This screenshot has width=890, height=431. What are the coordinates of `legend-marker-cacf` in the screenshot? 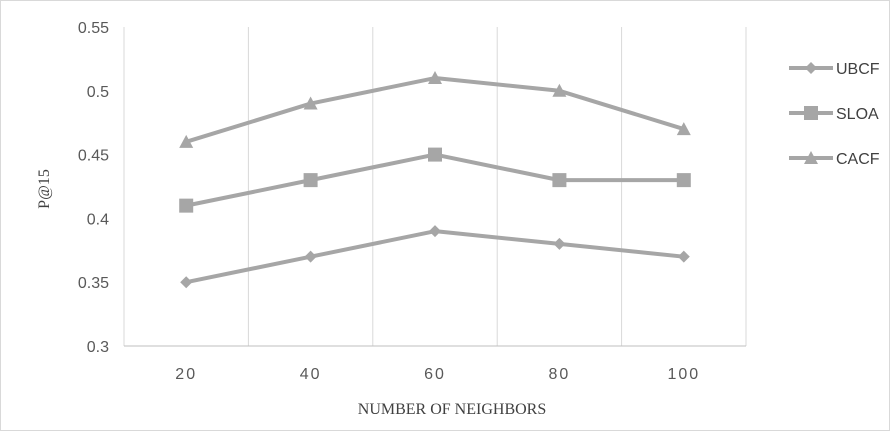 It's located at (811, 157).